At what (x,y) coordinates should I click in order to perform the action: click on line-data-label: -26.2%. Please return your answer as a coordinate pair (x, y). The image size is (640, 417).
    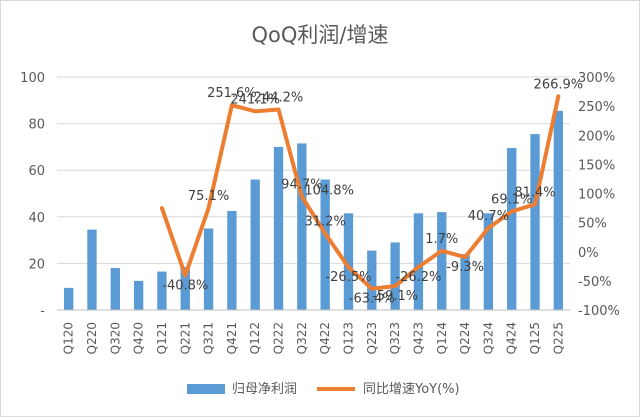
    Looking at the image, I should click on (418, 277).